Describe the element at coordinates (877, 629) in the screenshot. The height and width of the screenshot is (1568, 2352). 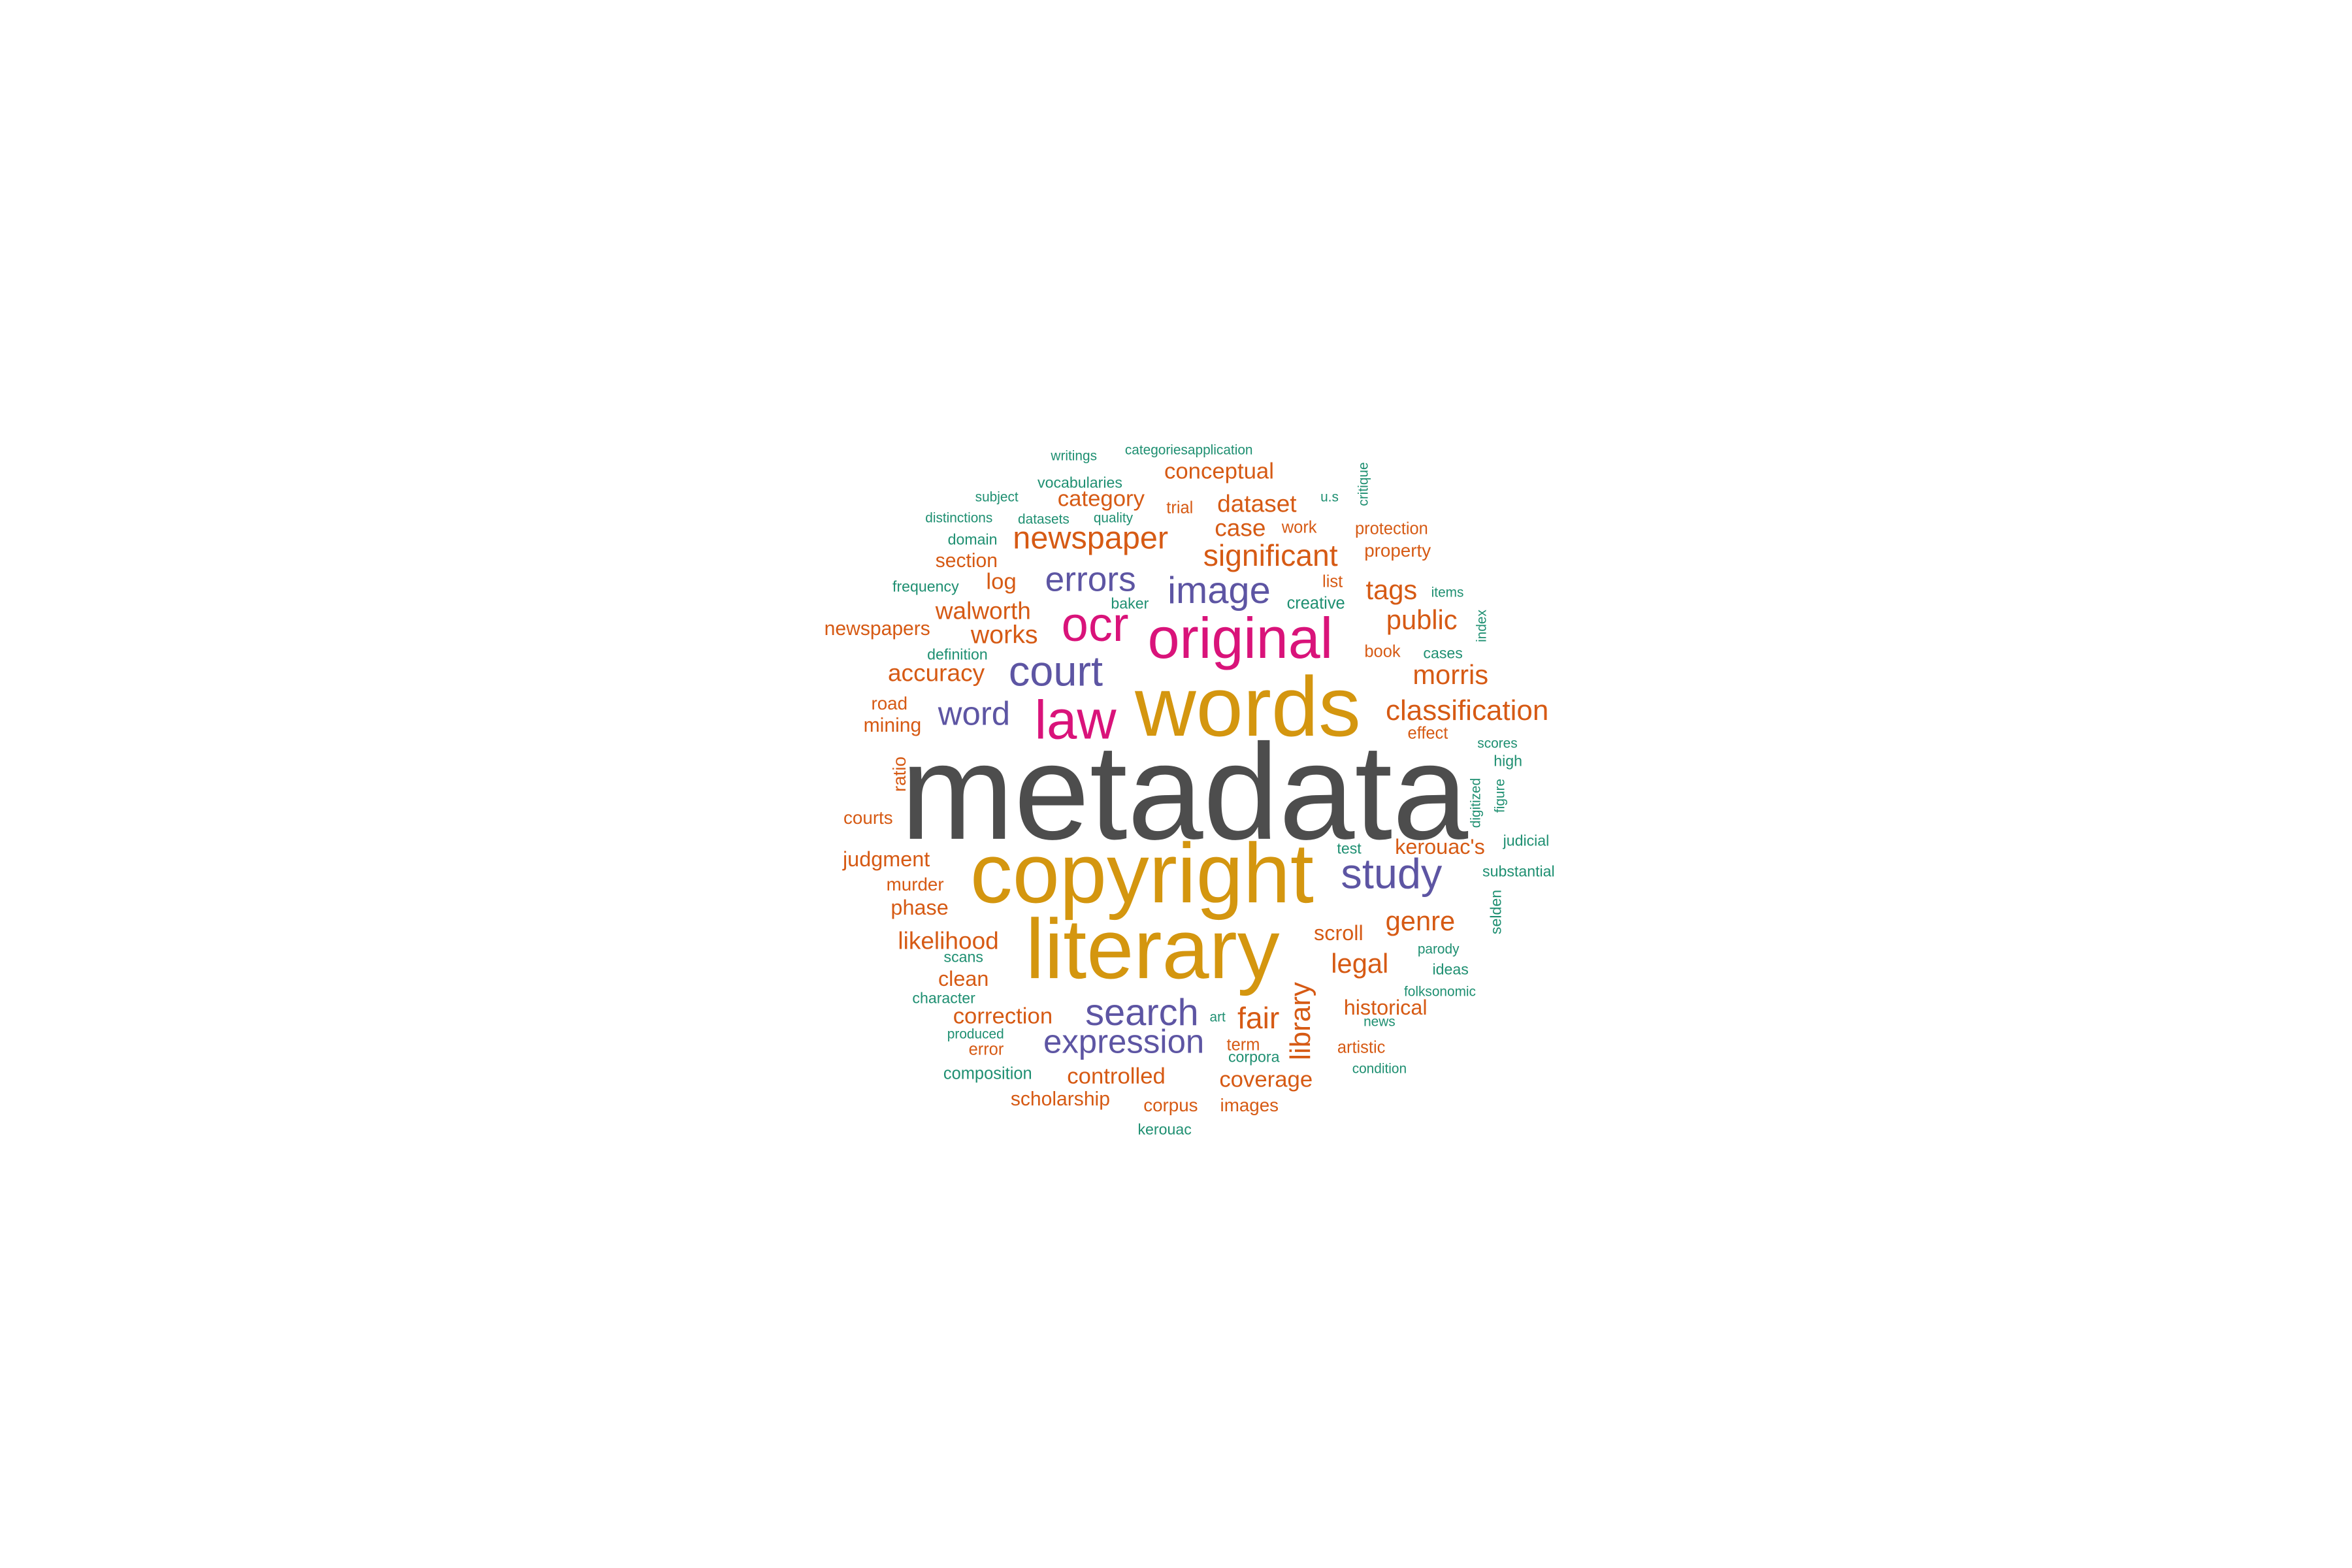
I see `cloud-word: newspapers` at that location.